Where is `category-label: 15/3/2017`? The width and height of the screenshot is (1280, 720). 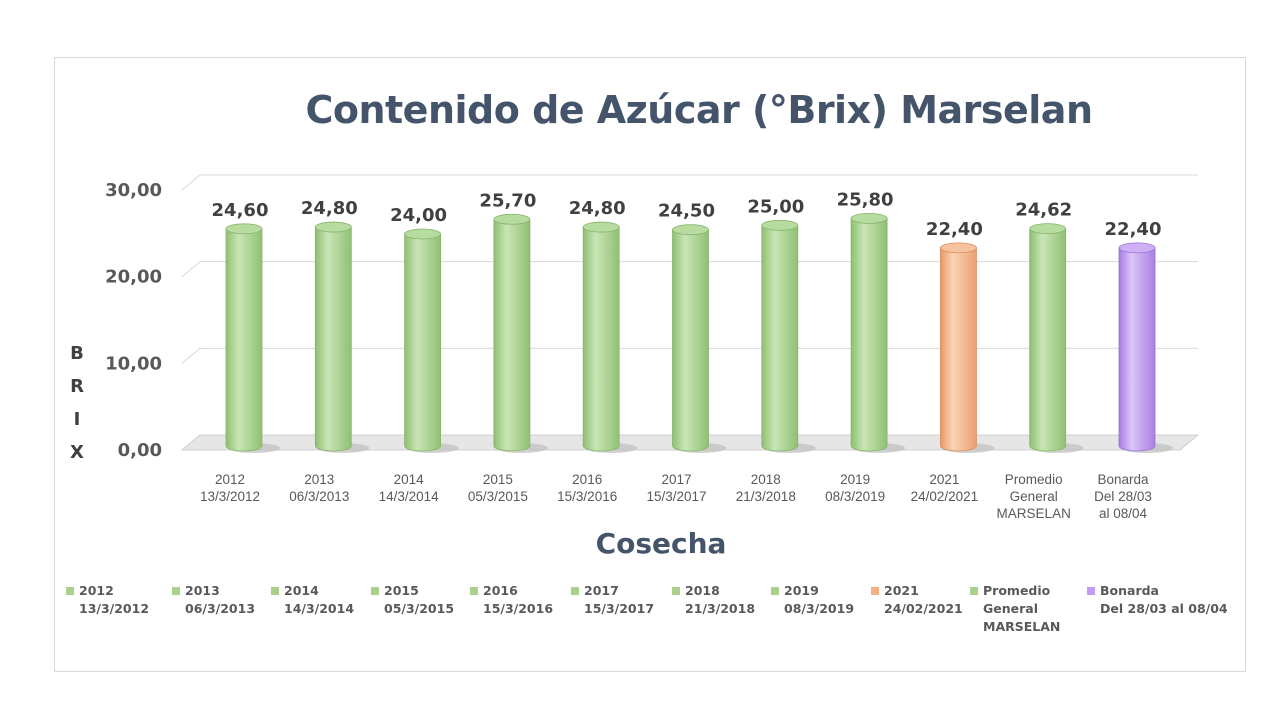 category-label: 15/3/2017 is located at coordinates (676, 496).